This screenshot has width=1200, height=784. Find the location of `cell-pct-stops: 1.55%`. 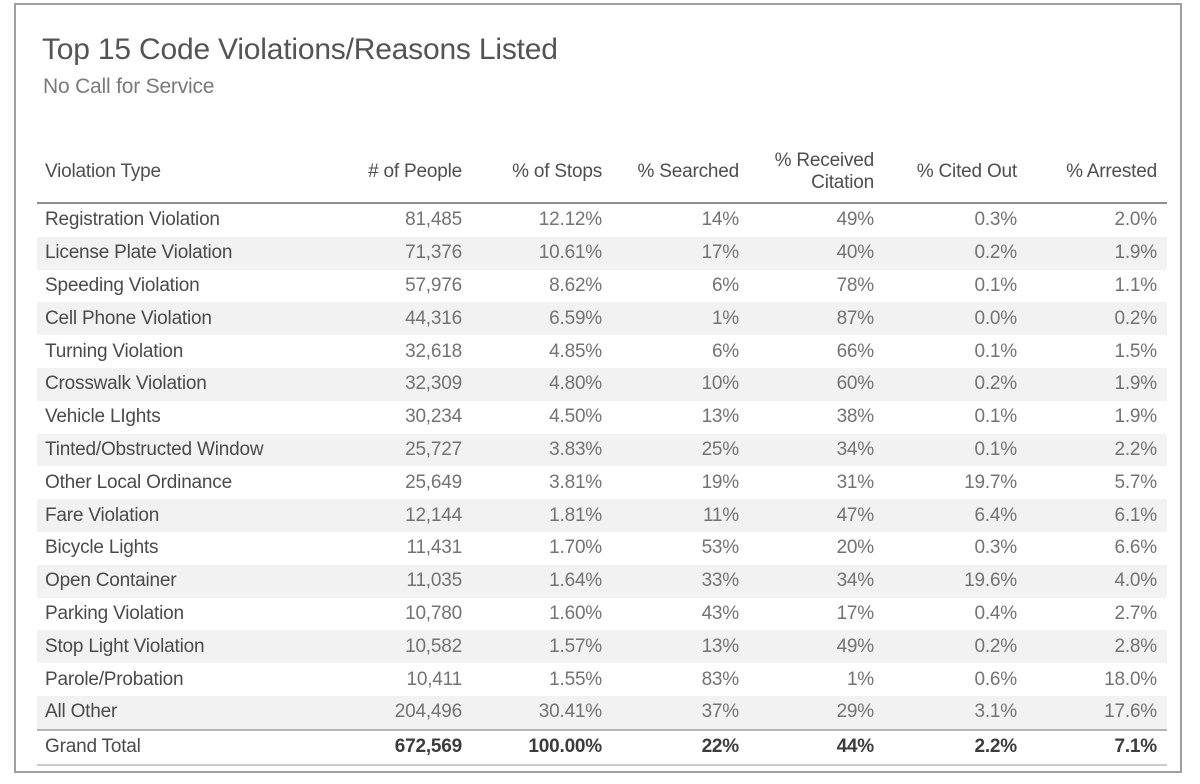

cell-pct-stops: 1.55% is located at coordinates (575, 679).